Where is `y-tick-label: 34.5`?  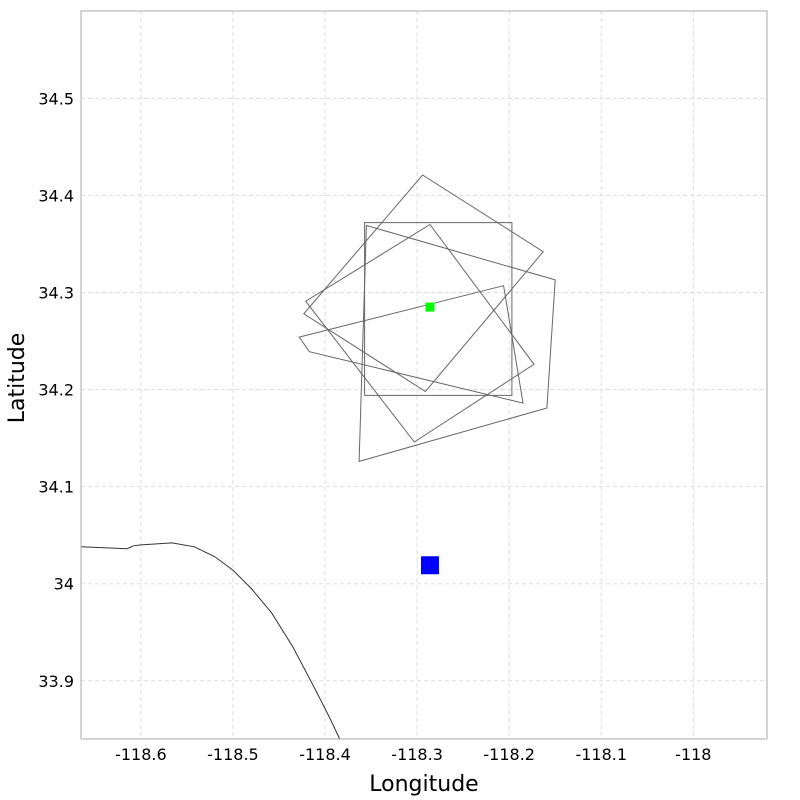 y-tick-label: 34.5 is located at coordinates (56, 98).